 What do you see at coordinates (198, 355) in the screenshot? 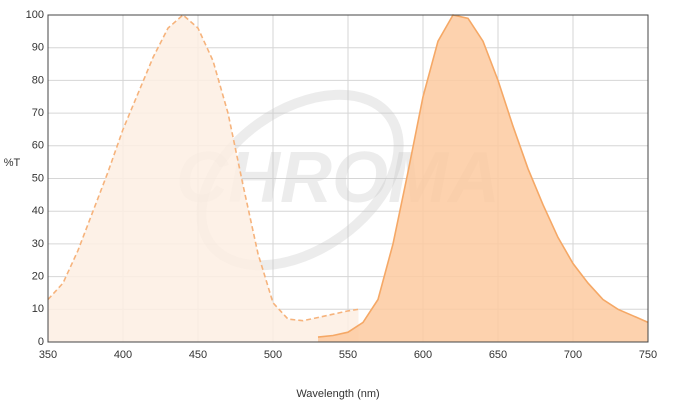
I see `x-tick-label: 450` at bounding box center [198, 355].